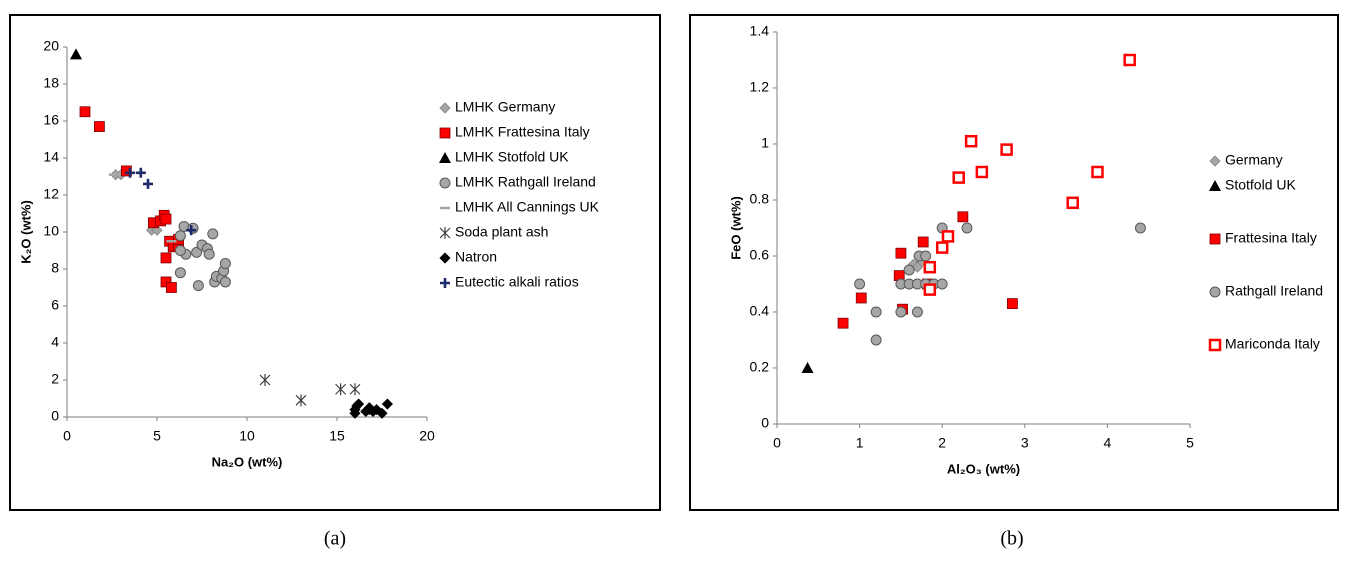  I want to click on legend-label: LMHK All Cannings UK, so click(527, 207).